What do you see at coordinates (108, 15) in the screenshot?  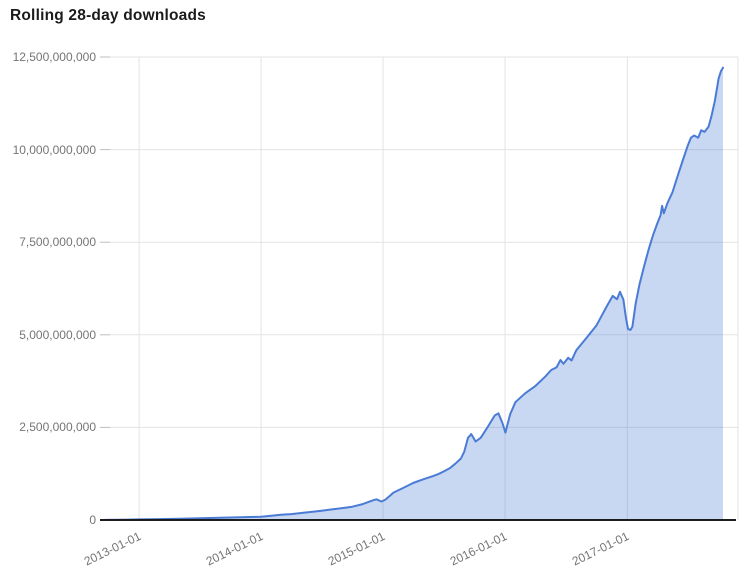 I see `chart-title: Rolling 28-day downloads` at bounding box center [108, 15].